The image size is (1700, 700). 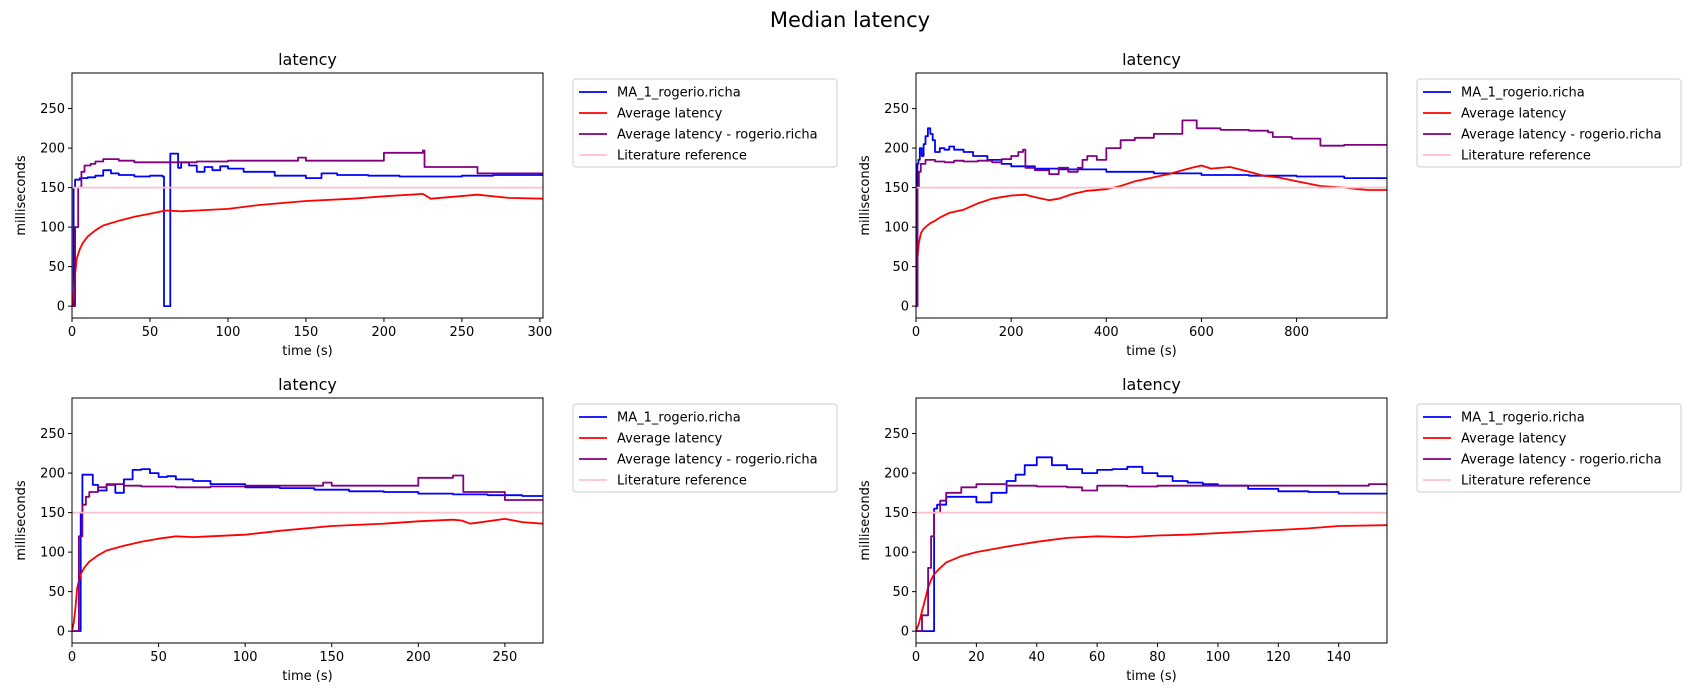 What do you see at coordinates (150, 332) in the screenshot?
I see `x-tick-label: 50` at bounding box center [150, 332].